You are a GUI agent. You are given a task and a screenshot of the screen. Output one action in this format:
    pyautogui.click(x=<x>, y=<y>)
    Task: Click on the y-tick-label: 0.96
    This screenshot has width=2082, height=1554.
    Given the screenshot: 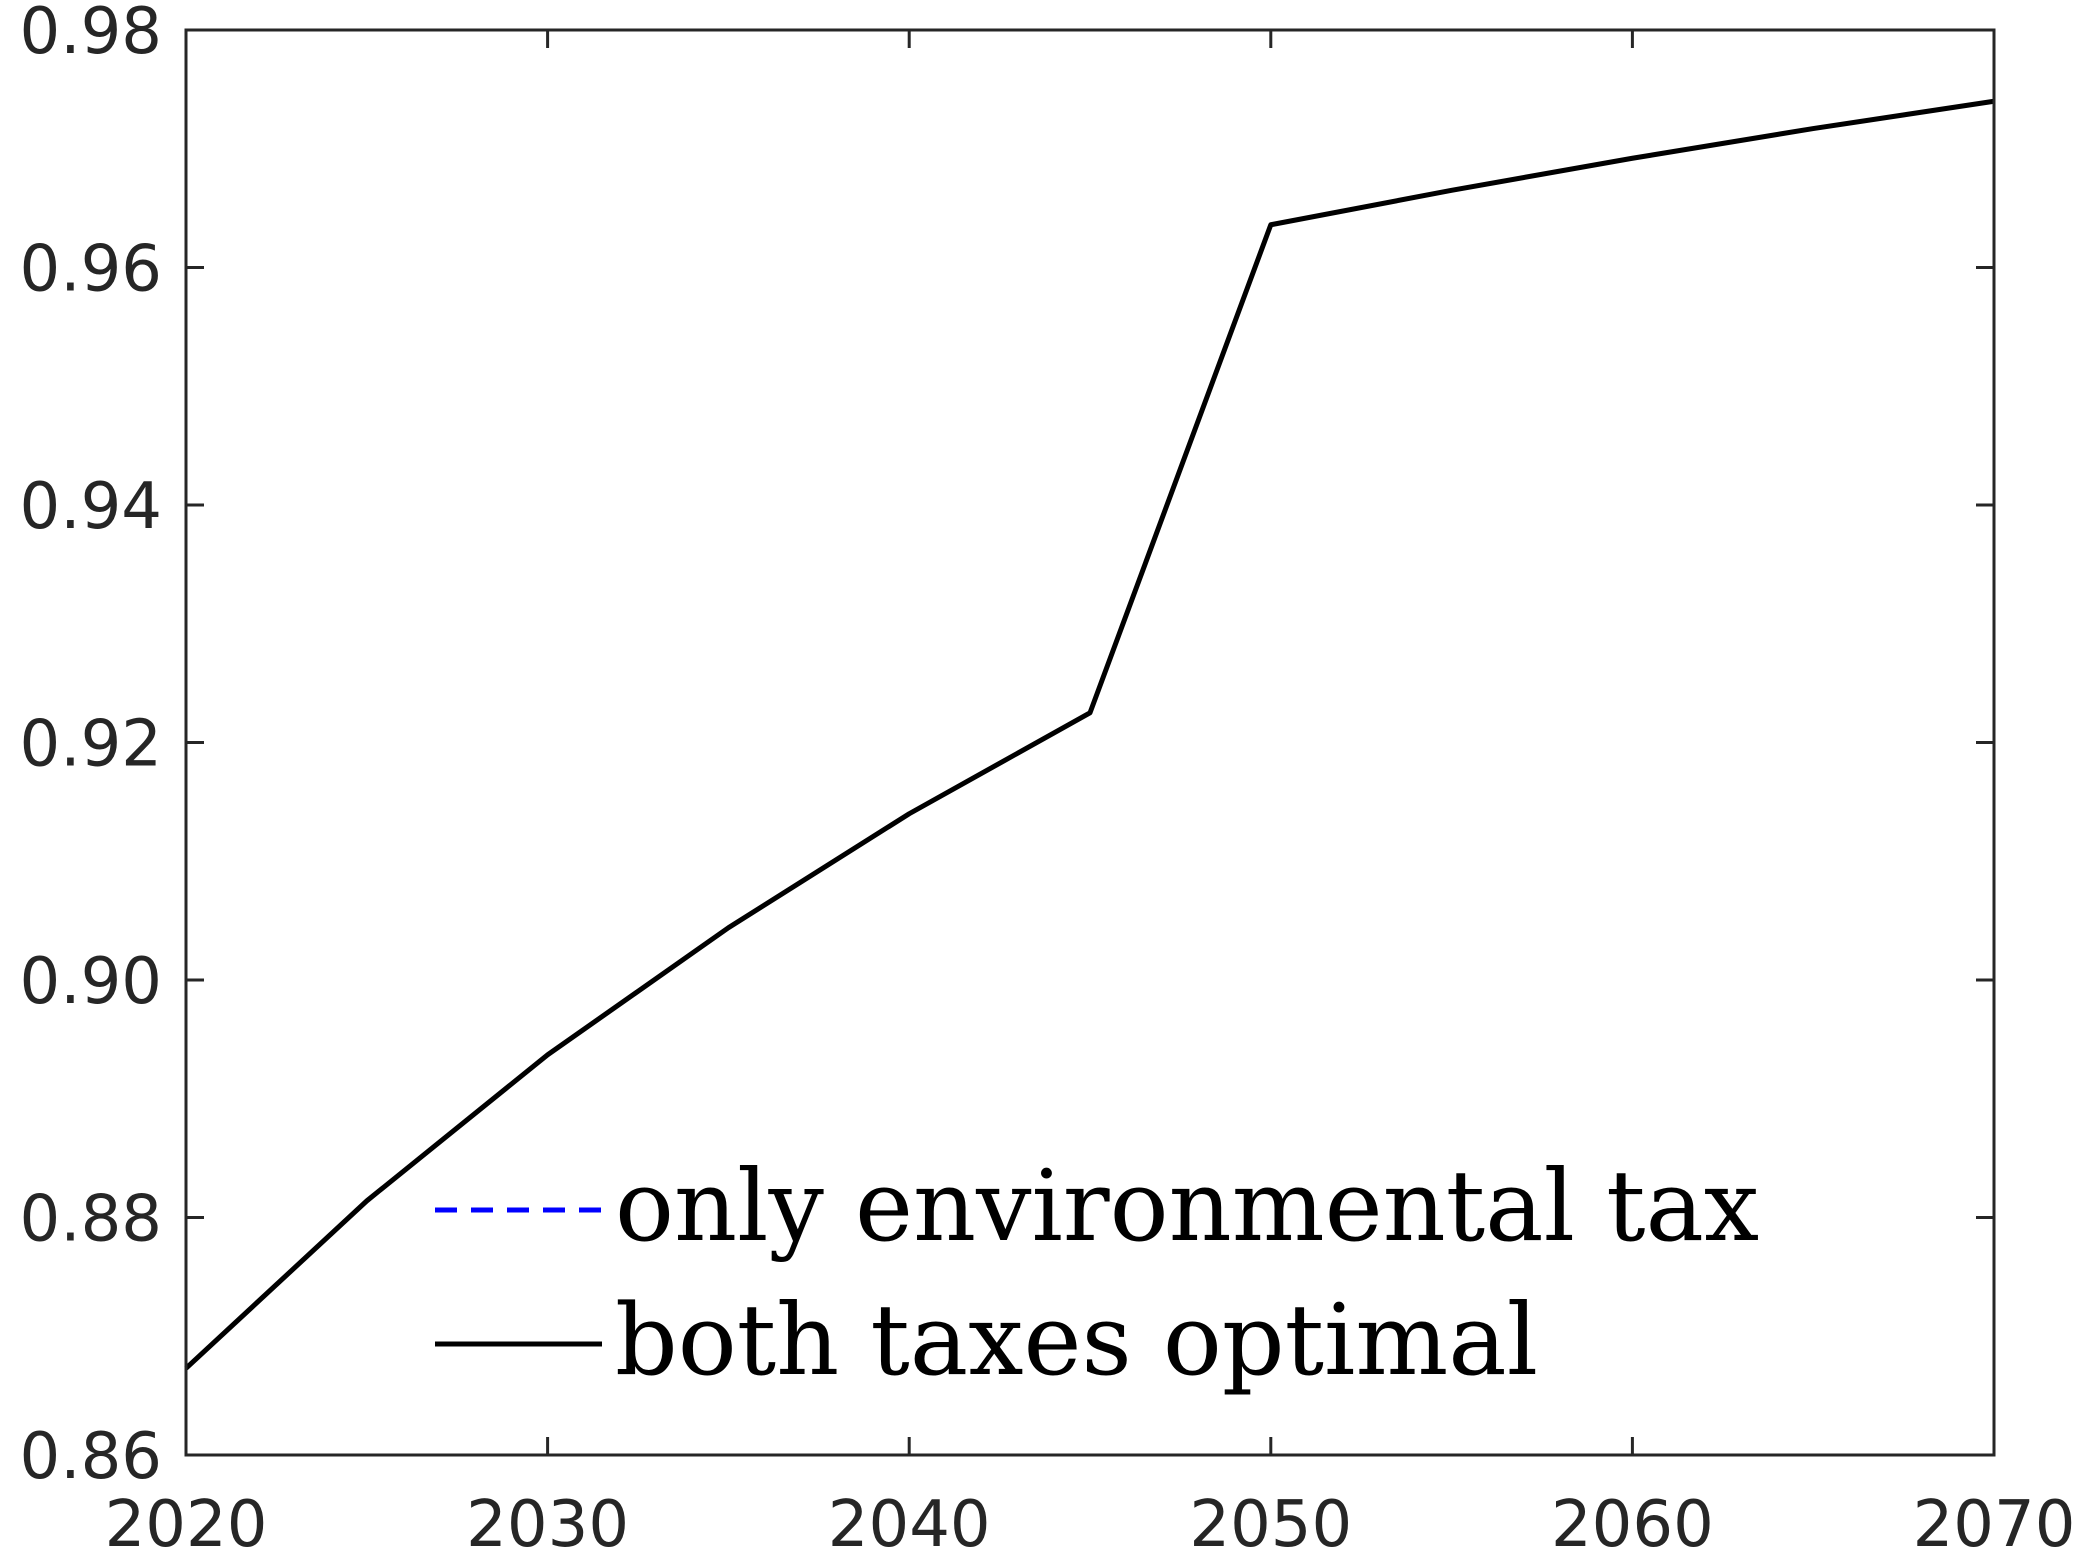 What is the action you would take?
    pyautogui.click(x=91, y=270)
    